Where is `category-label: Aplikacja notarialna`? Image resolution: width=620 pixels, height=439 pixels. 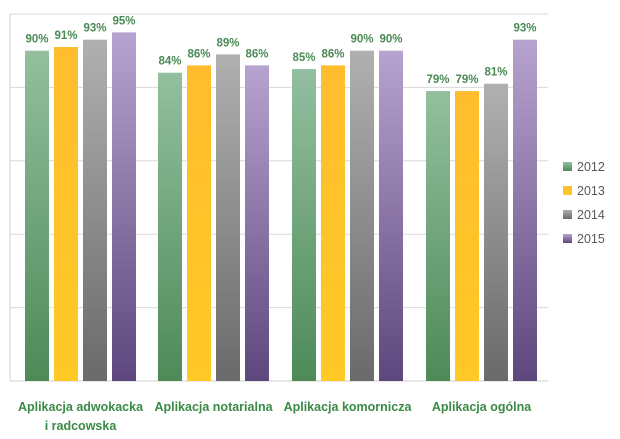
category-label: Aplikacja notarialna is located at coordinates (213, 407).